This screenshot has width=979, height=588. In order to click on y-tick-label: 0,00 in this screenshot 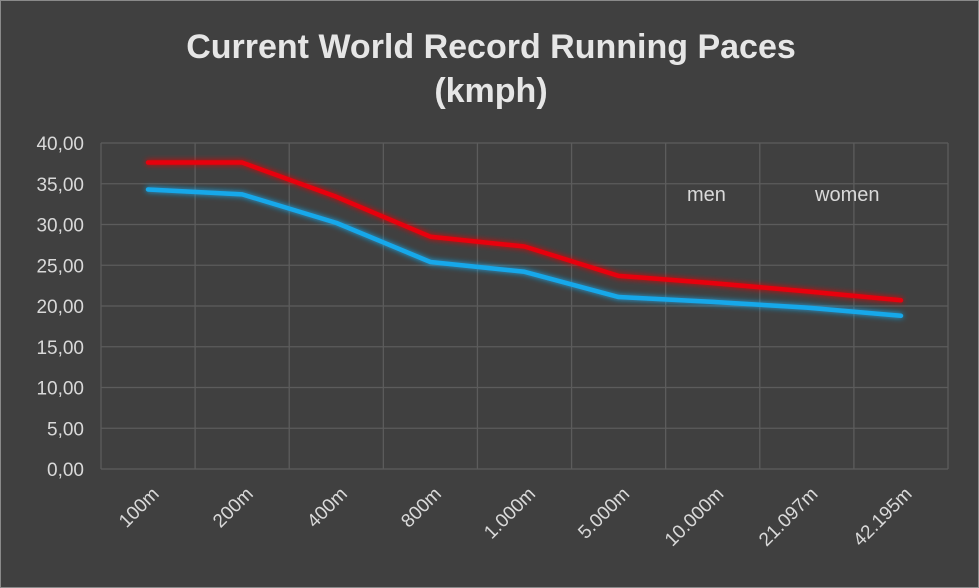, I will do `click(65, 470)`.